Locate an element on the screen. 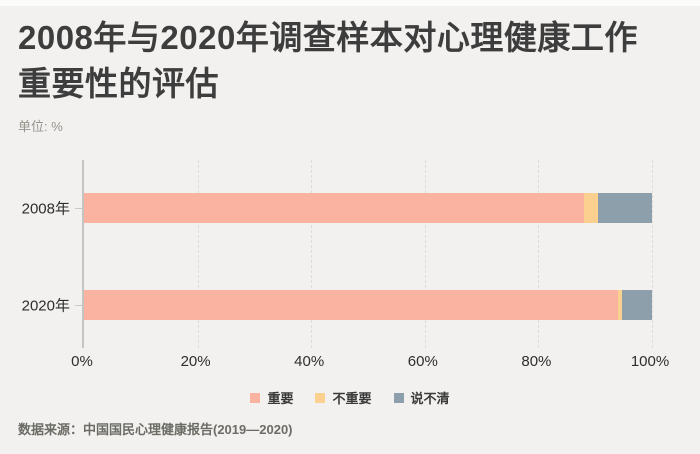 The height and width of the screenshot is (454, 700). legend-label: 说不清 is located at coordinates (430, 398).